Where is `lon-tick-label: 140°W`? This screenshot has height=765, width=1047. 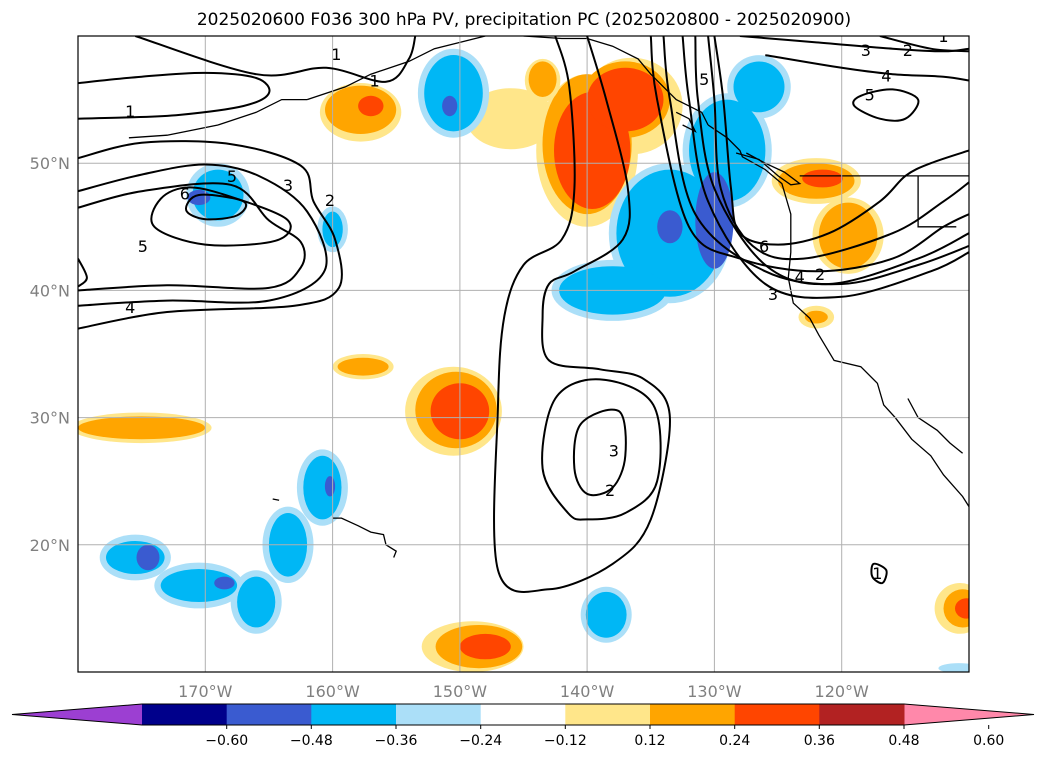 lon-tick-label: 140°W is located at coordinates (587, 691).